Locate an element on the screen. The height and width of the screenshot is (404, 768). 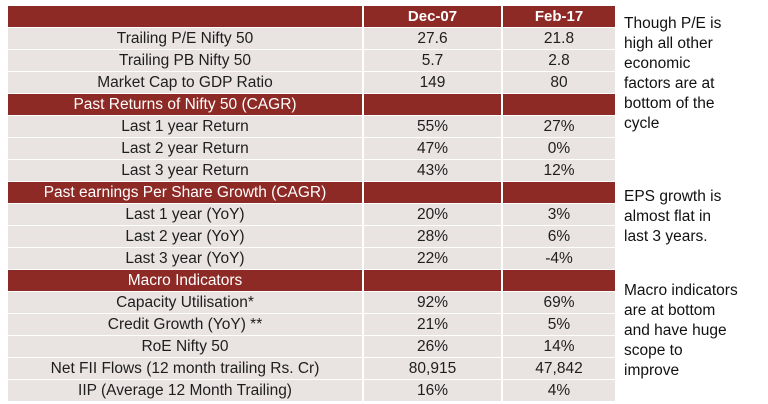
row-label: Capacity Utilisation* is located at coordinates (185, 302).